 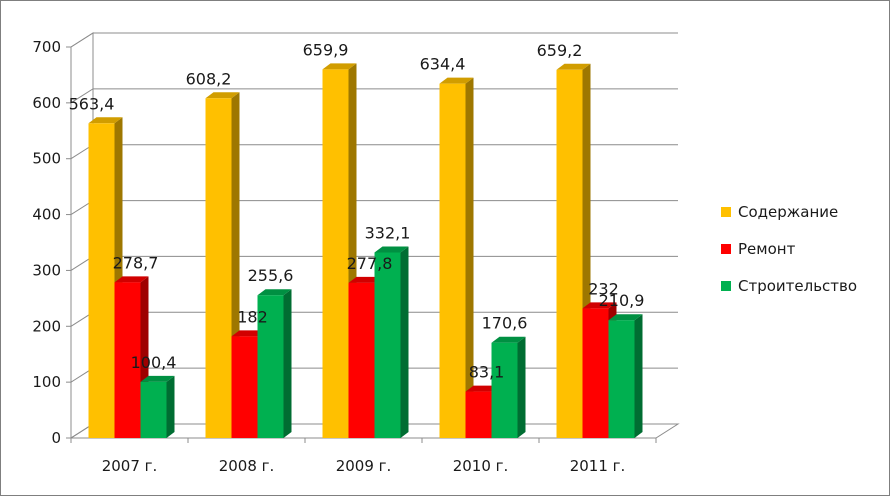 I want to click on legend-label: Строительство, so click(x=797, y=286).